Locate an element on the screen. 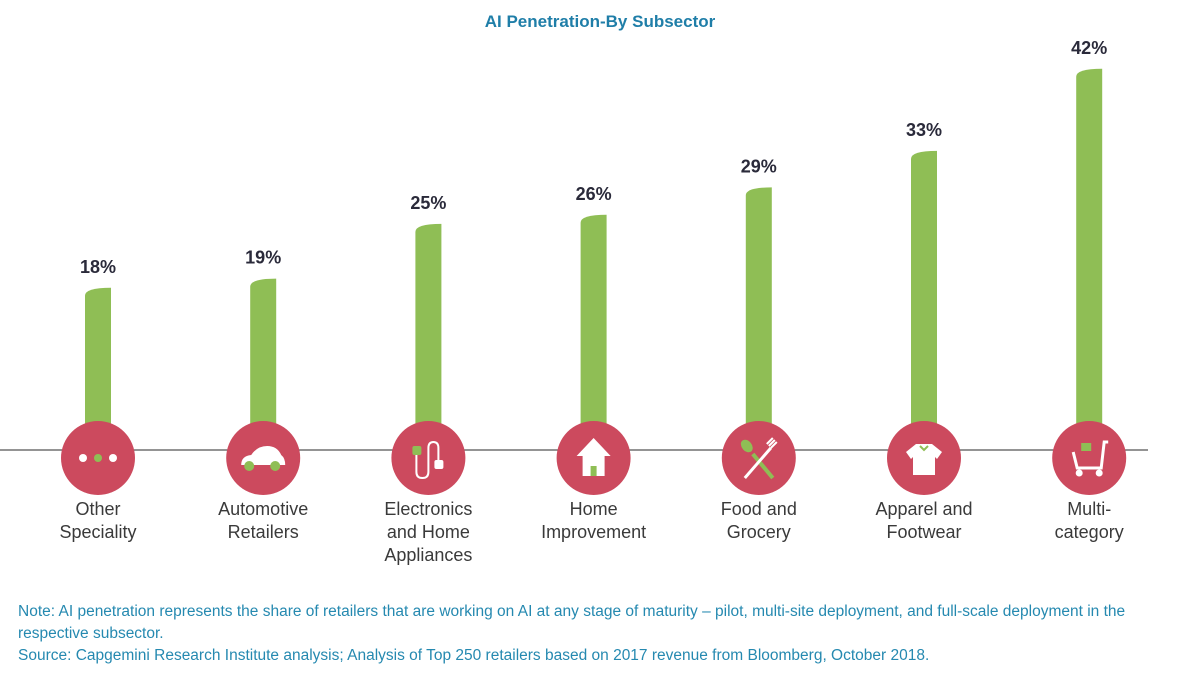 The image size is (1200, 675). data-label: 33% is located at coordinates (924, 130).